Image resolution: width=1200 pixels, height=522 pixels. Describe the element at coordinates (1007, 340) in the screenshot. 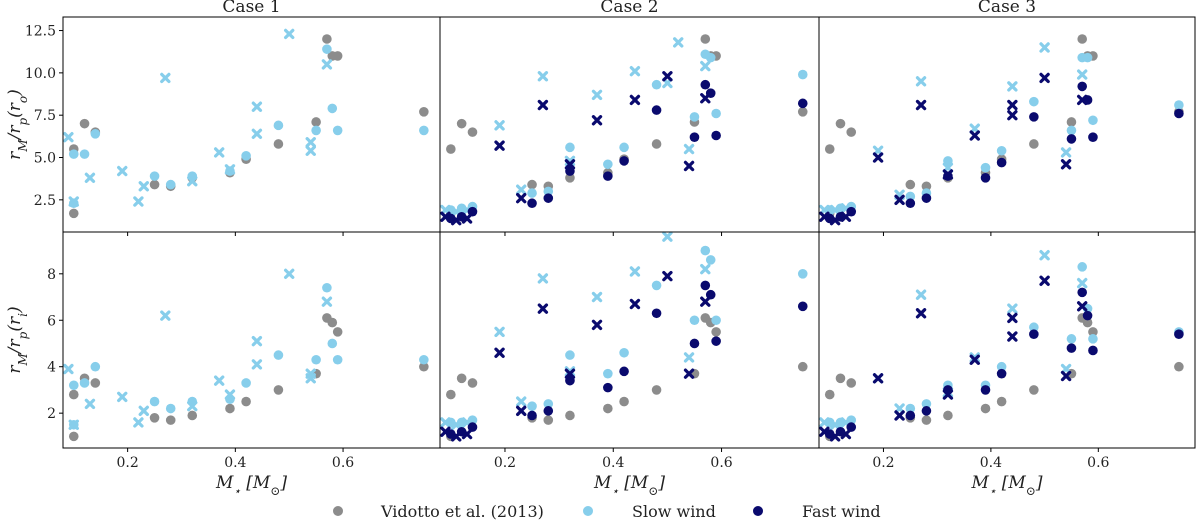

I see `panel-frame` at that location.